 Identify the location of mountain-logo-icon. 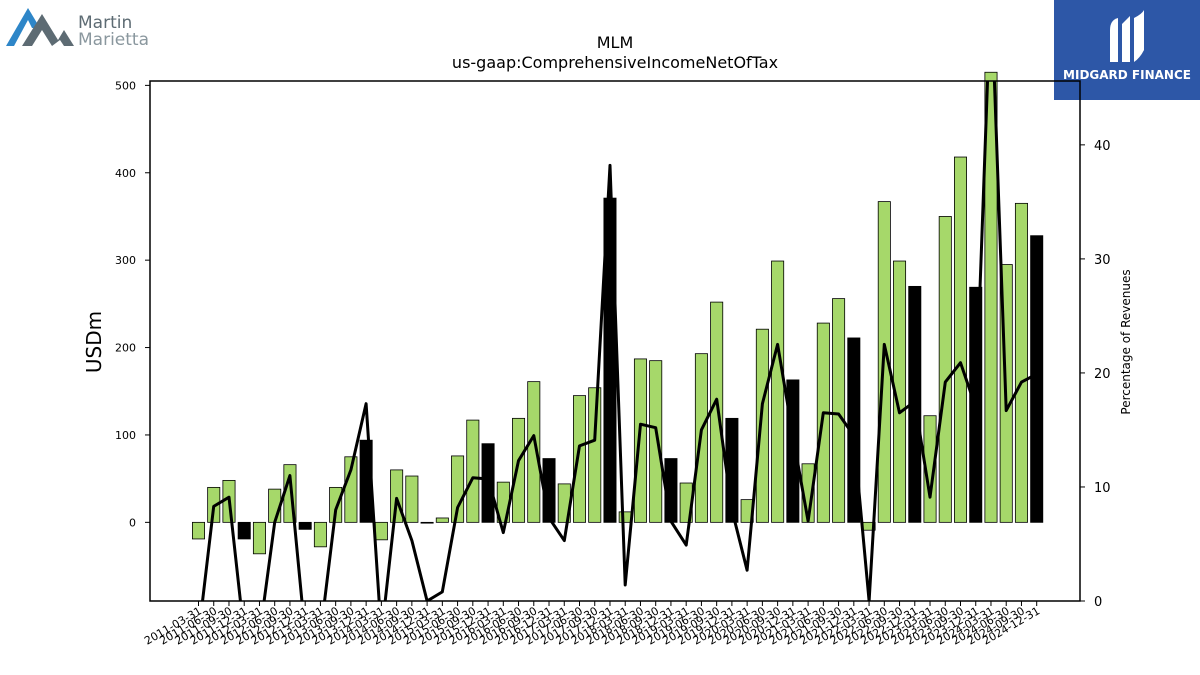
(40, 27).